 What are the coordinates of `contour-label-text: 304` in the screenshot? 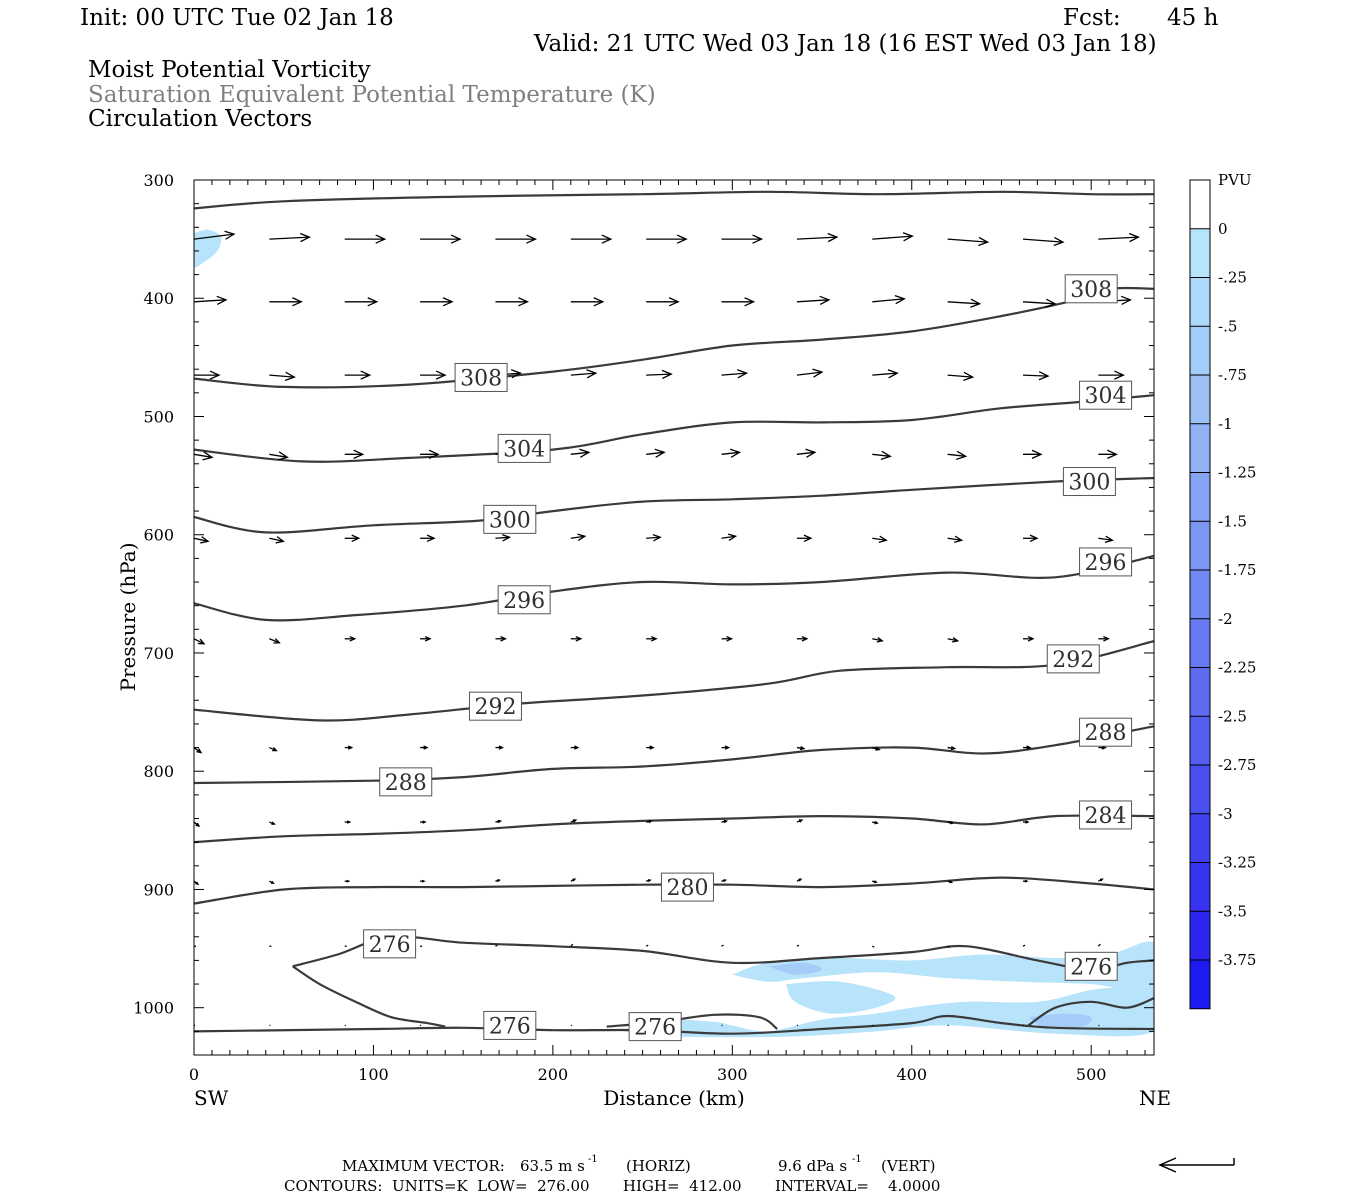 It's located at (1106, 396).